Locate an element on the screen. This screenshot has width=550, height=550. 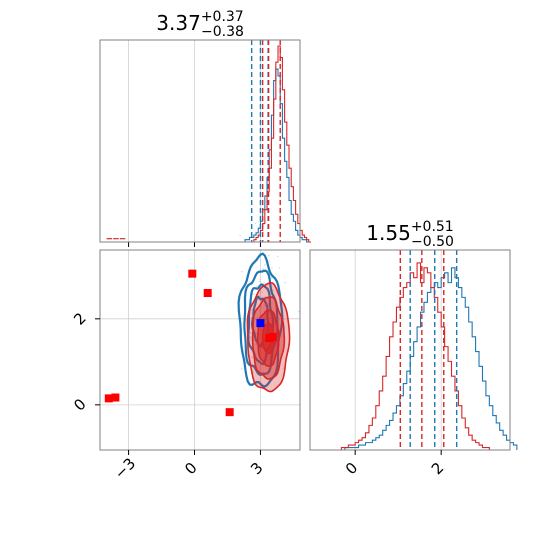
scatter-y-tick-label: 0 is located at coordinates (79, 404).